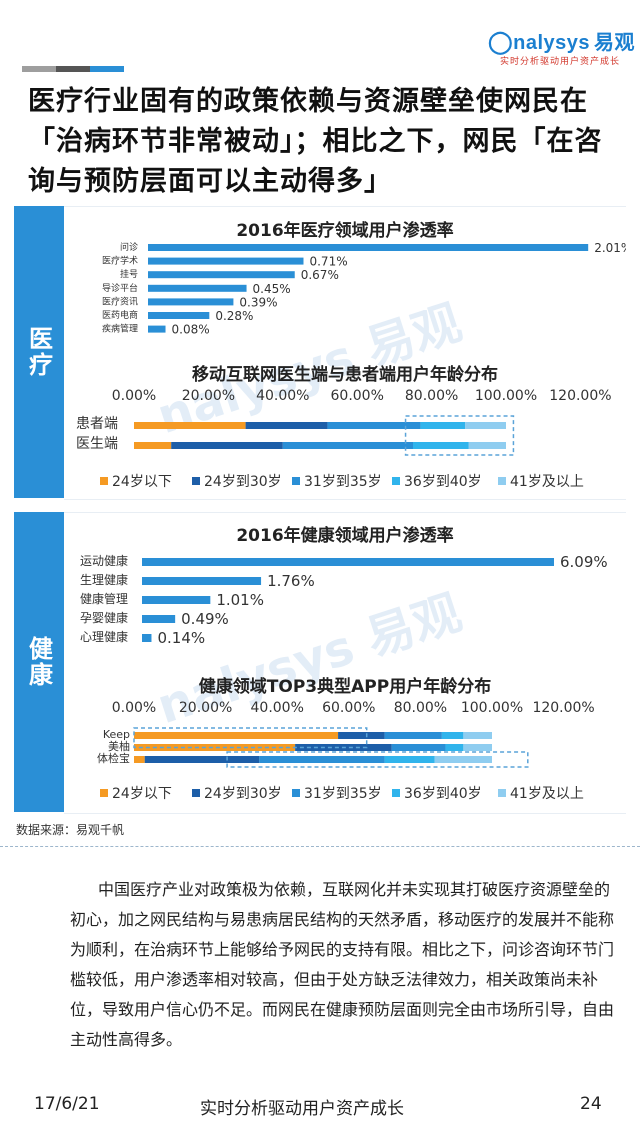 This screenshot has width=640, height=1138. I want to click on section-divider, so click(320, 846).